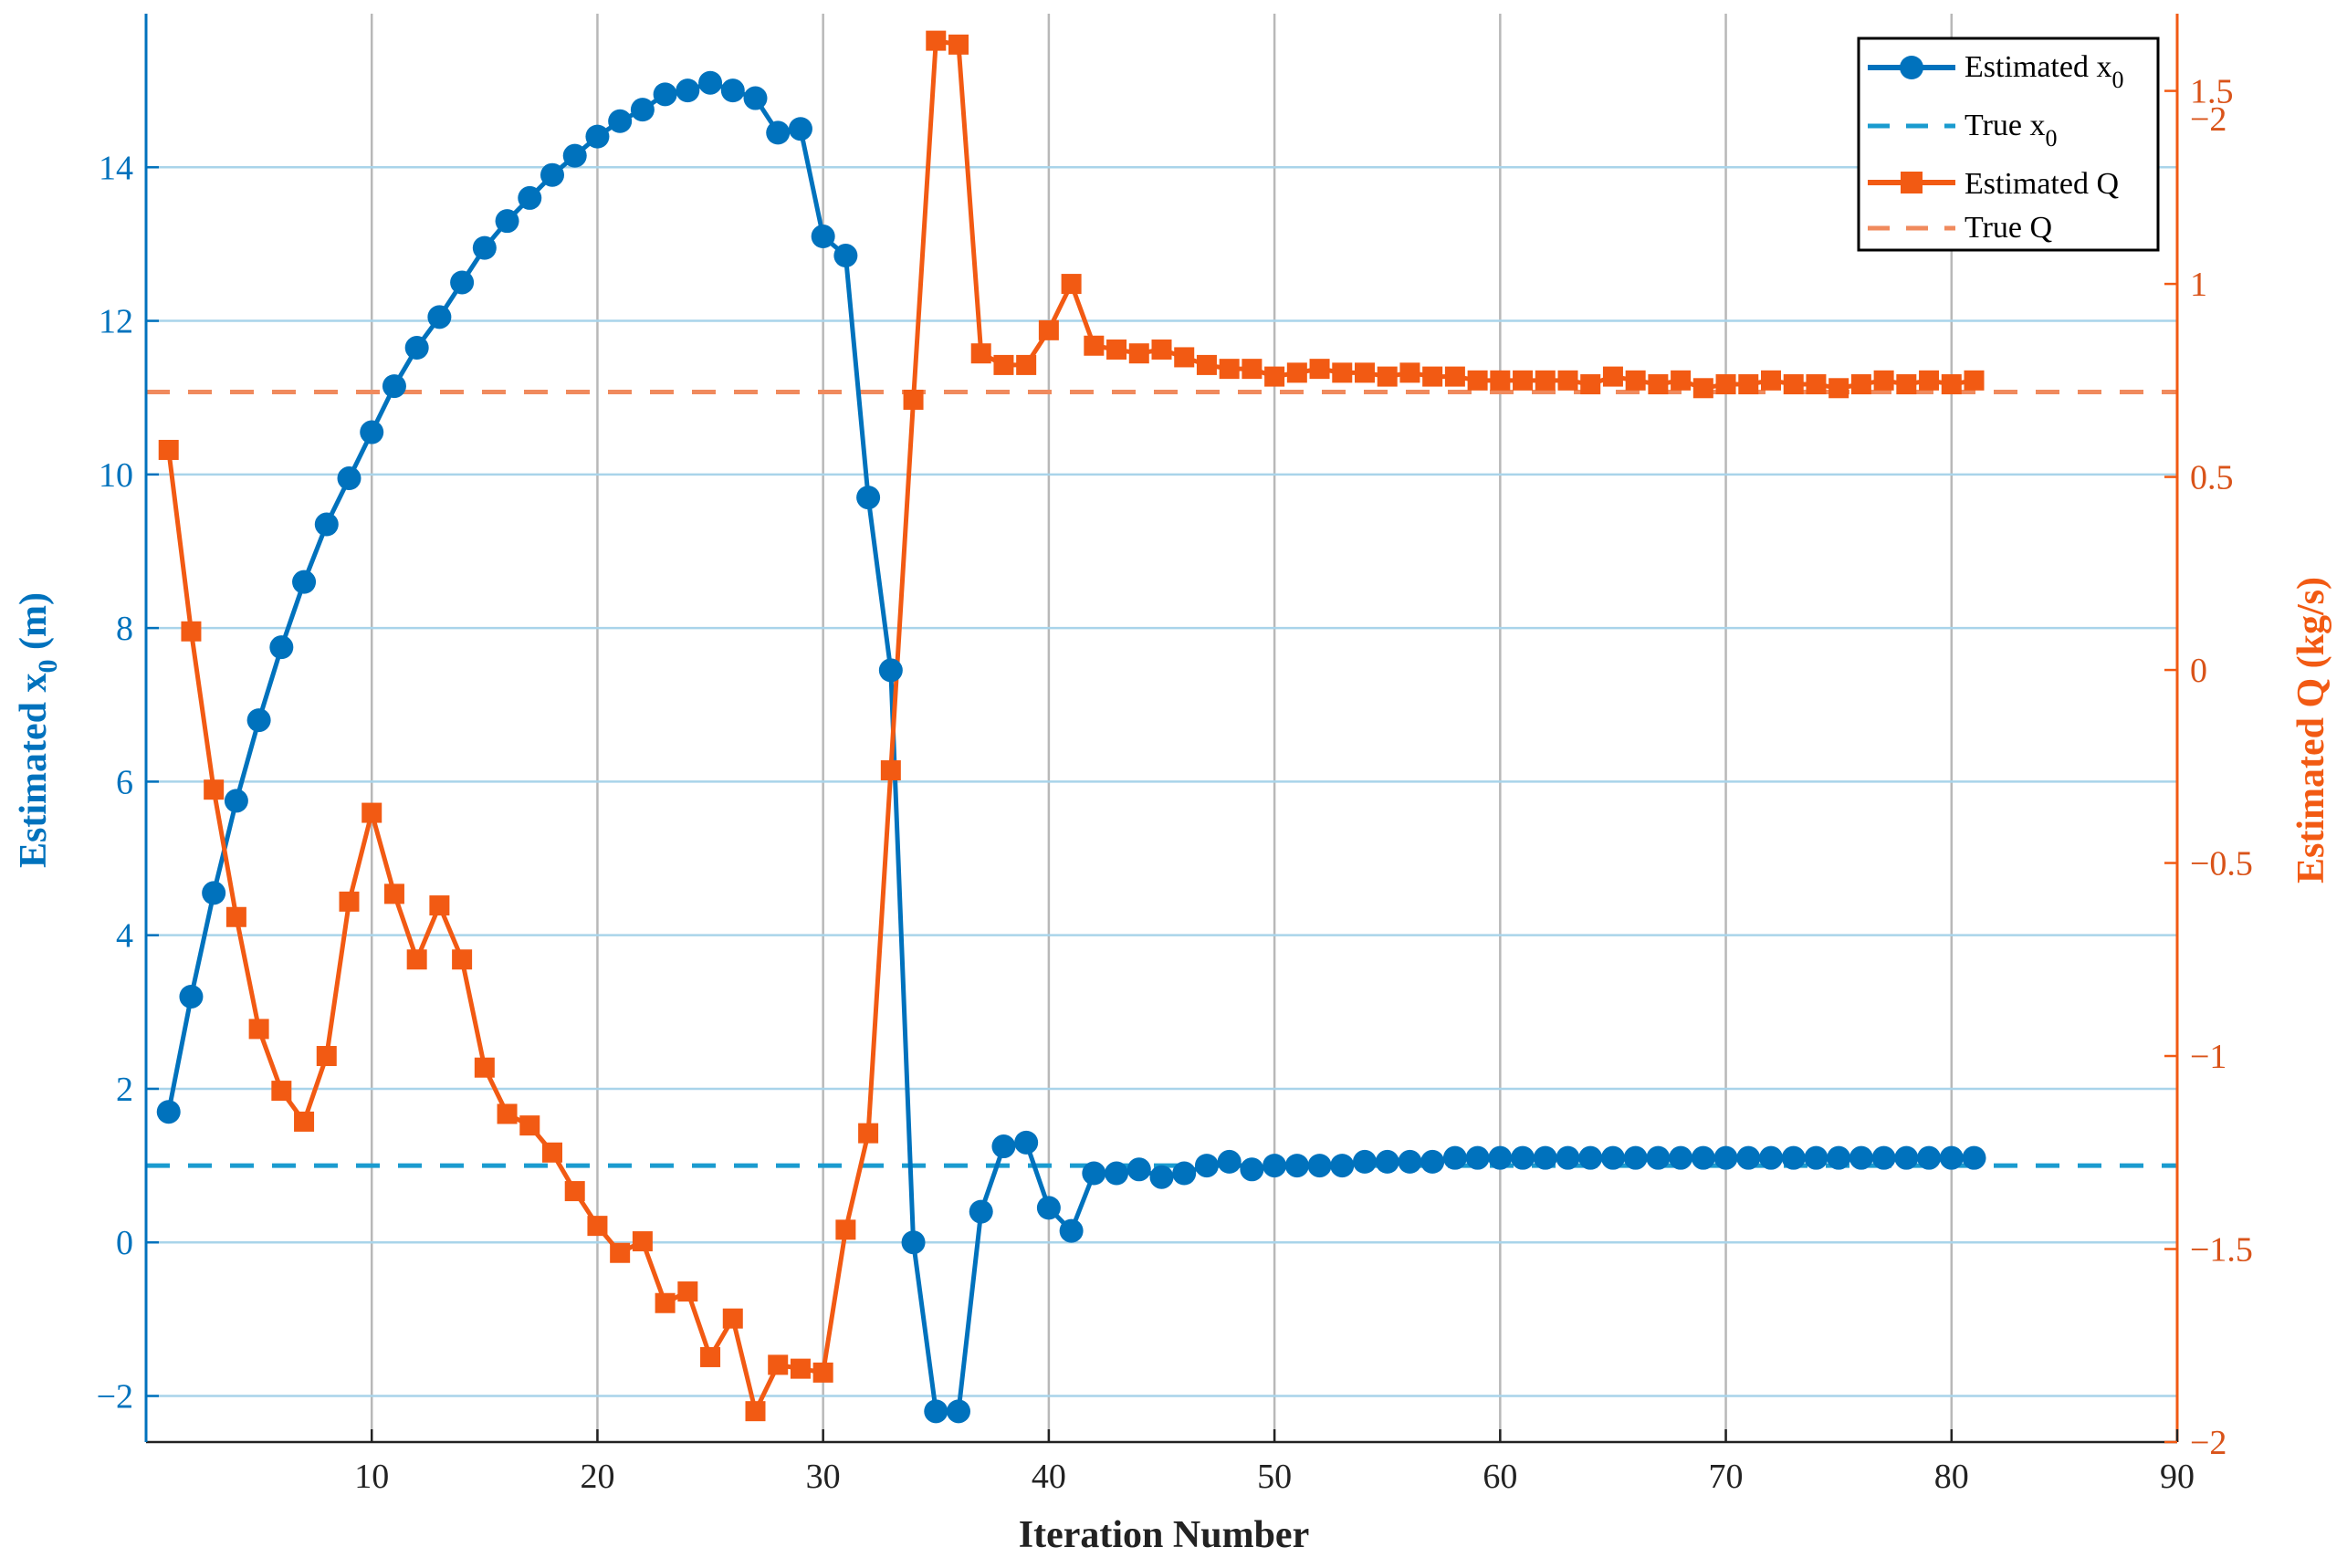  I want to click on left-y-tick-label: 4, so click(124, 936).